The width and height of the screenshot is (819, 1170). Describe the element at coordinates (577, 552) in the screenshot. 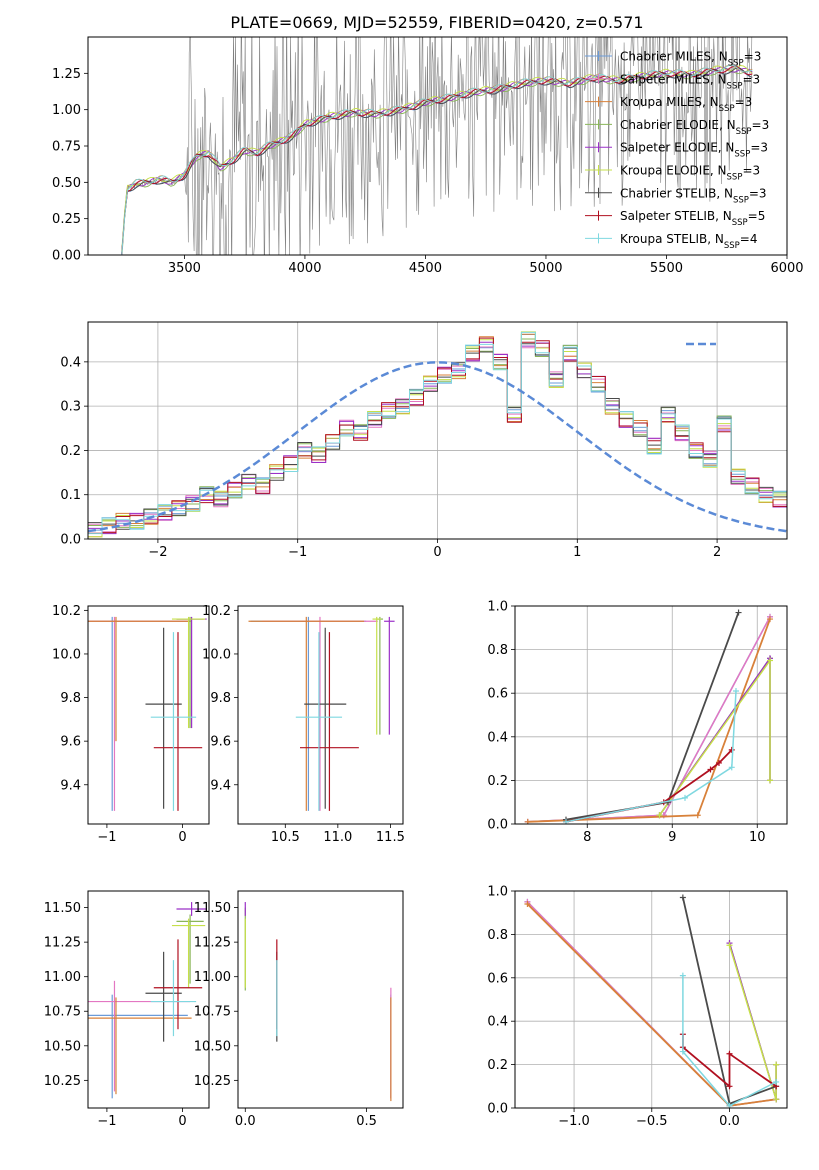

I see `x-tick-label: 1` at that location.